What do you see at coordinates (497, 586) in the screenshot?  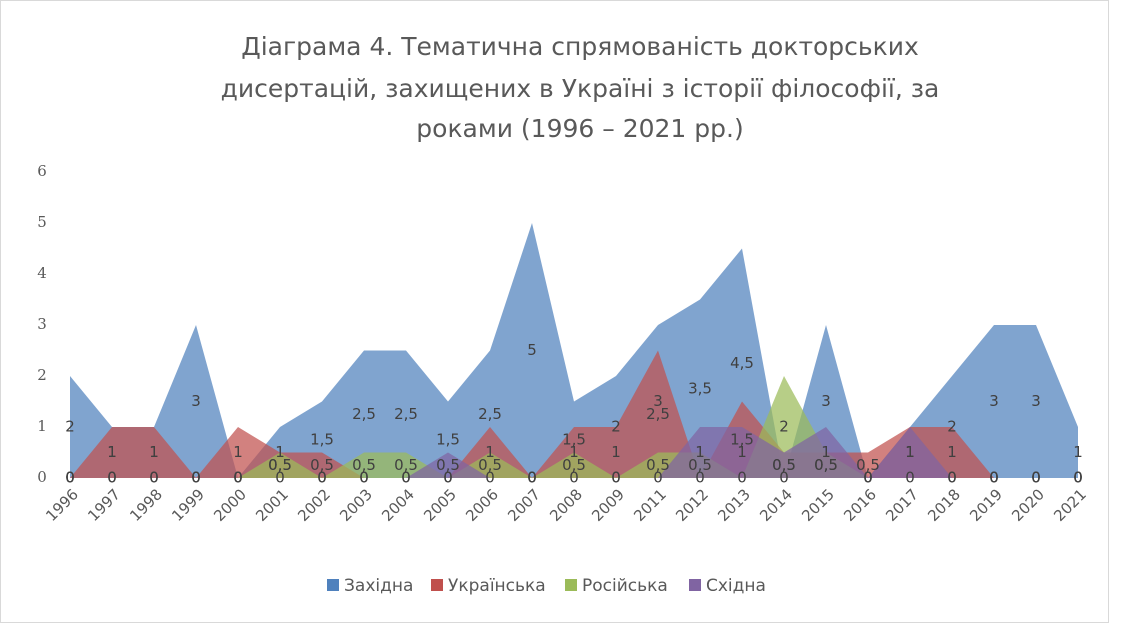 I see `legend-label: Українська` at bounding box center [497, 586].